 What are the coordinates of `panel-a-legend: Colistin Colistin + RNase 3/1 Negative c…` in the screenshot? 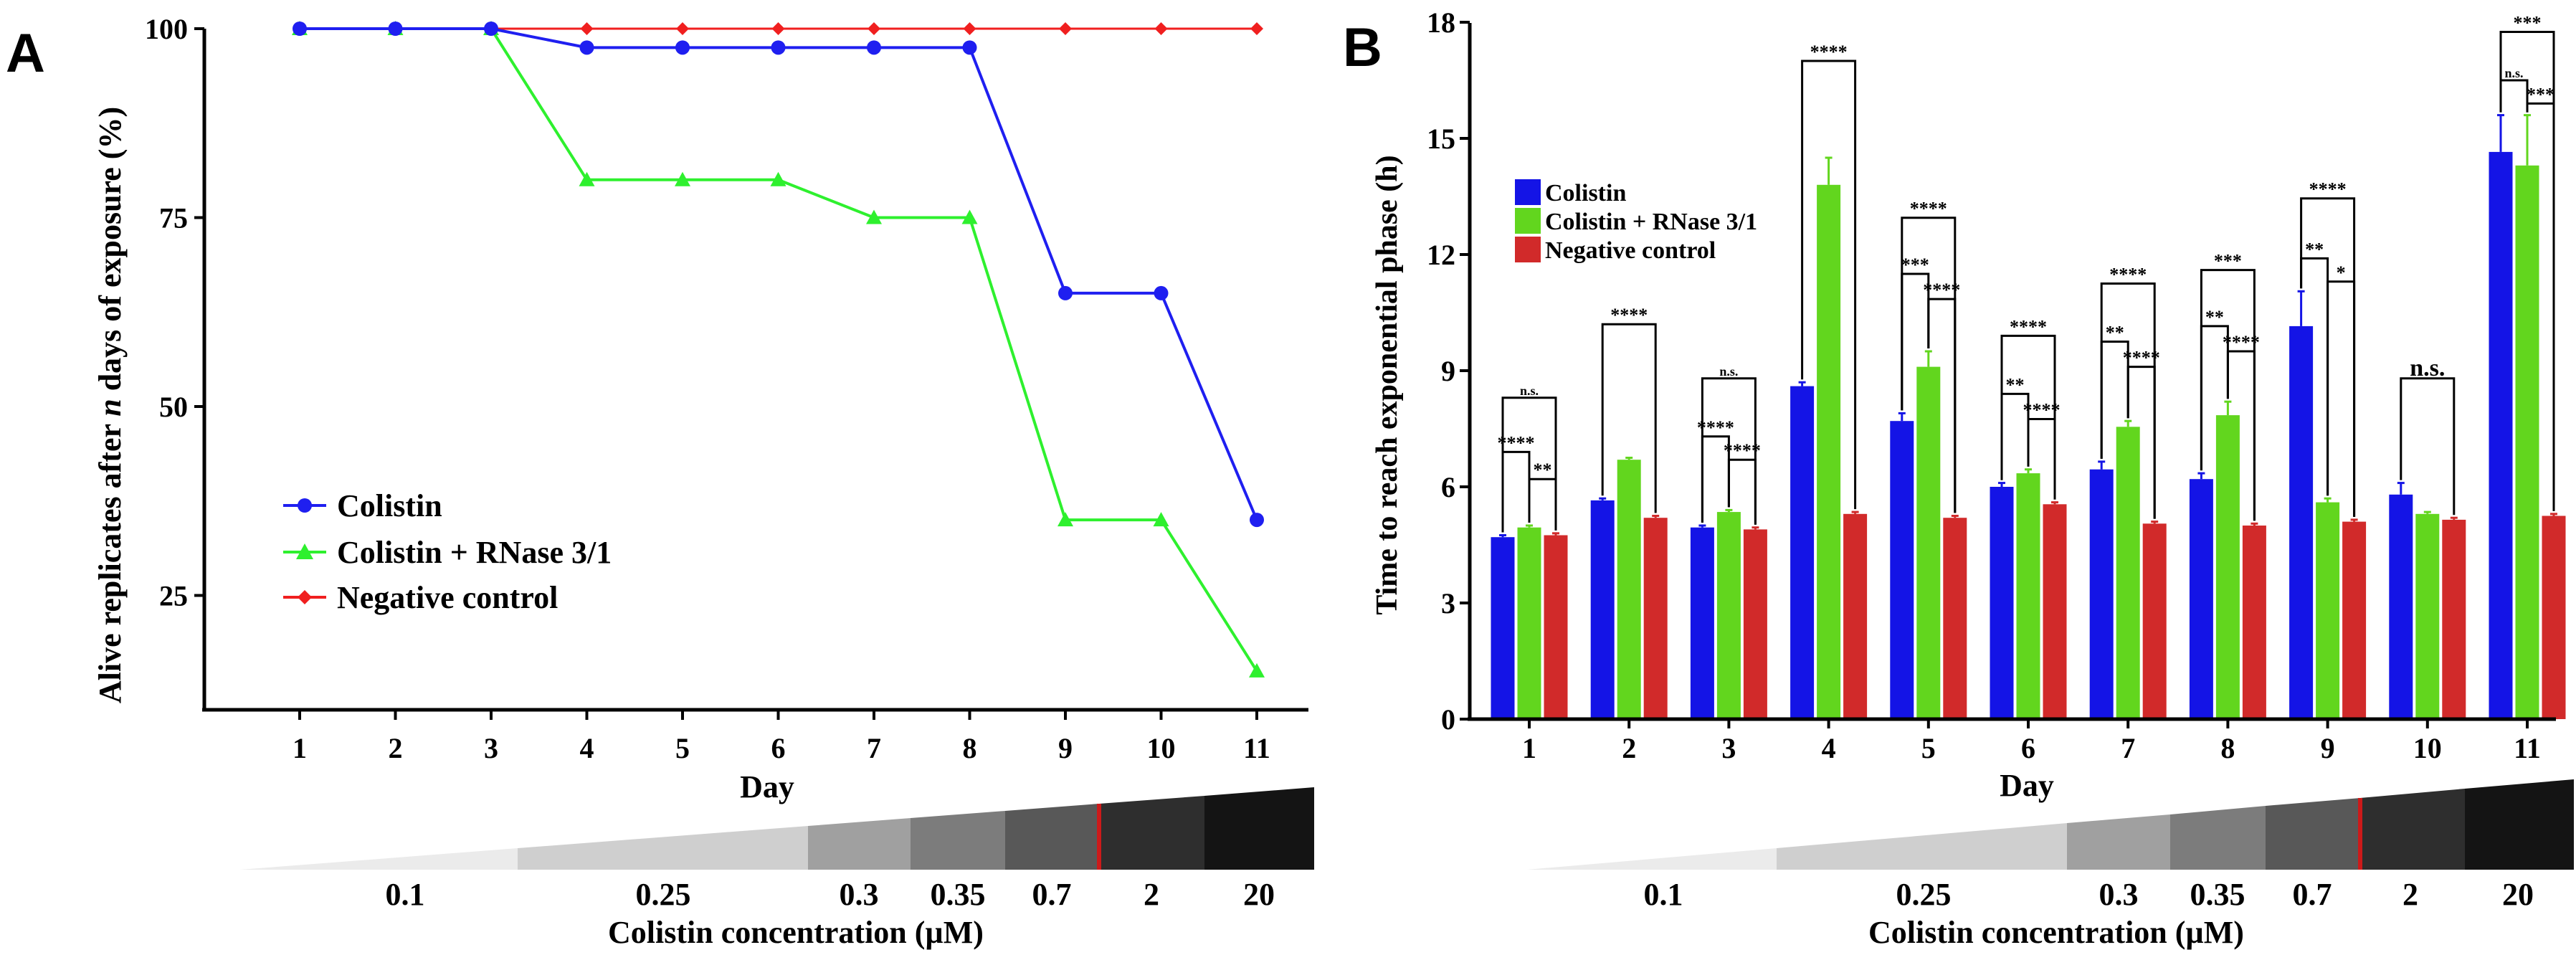 It's located at (447, 551).